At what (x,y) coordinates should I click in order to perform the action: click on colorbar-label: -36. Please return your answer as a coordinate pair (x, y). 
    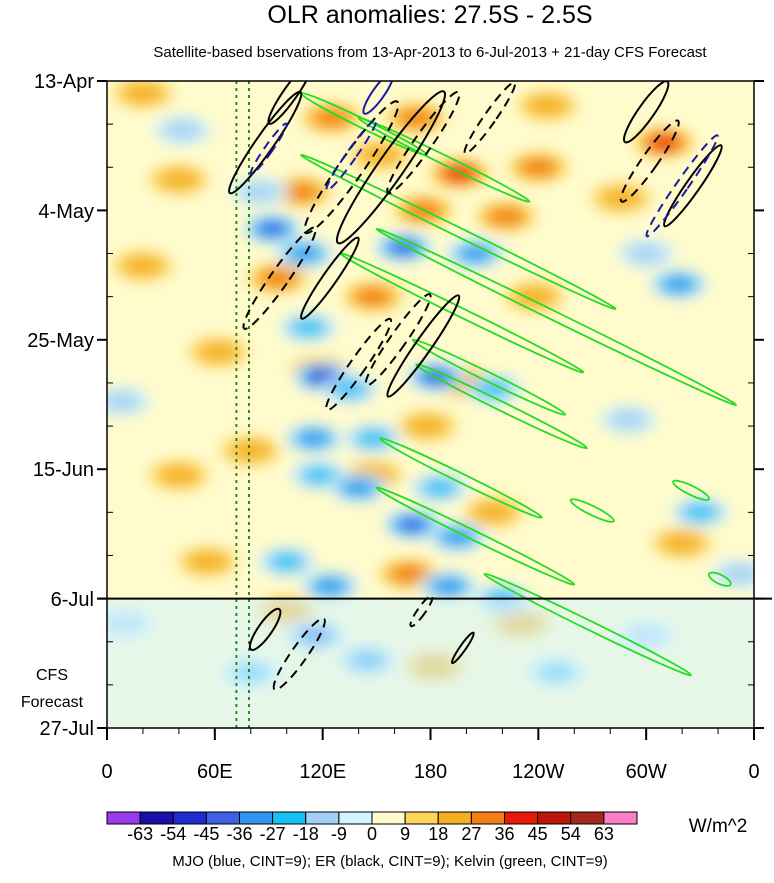
    Looking at the image, I should click on (239, 834).